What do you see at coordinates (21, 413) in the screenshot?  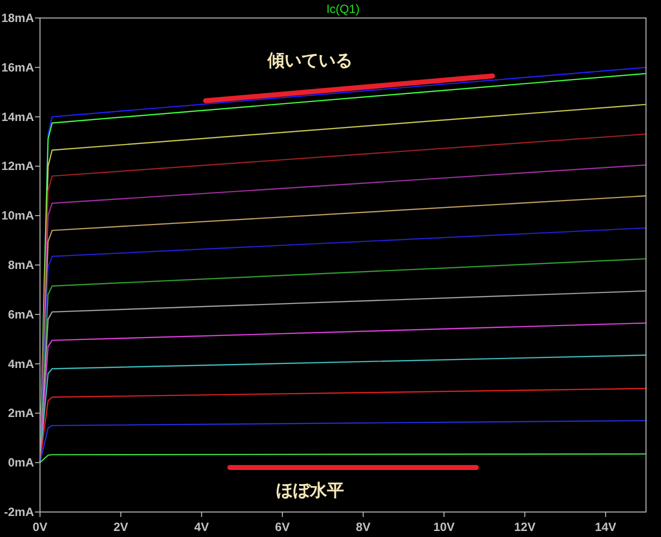 I see `y-tick-label: 2mA` at bounding box center [21, 413].